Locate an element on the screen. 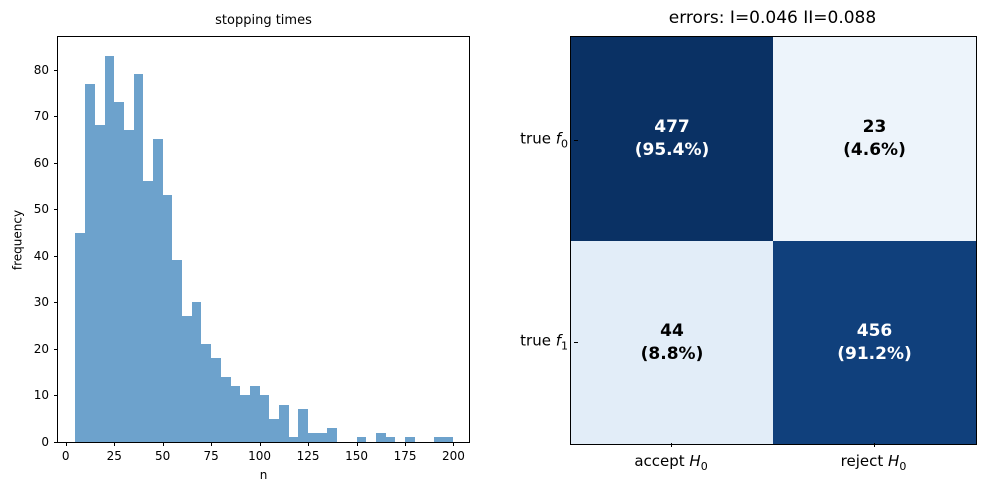 This screenshot has height=496, width=984. matrix-row-label-1: true f1 is located at coordinates (544, 341).